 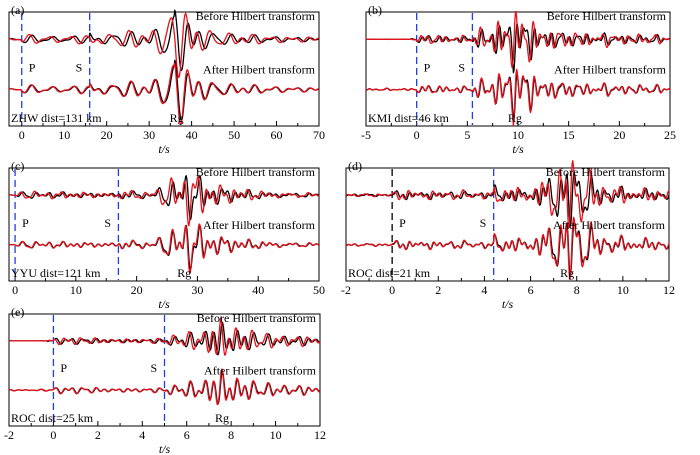 I want to click on panel-label: (b), so click(x=375, y=10).